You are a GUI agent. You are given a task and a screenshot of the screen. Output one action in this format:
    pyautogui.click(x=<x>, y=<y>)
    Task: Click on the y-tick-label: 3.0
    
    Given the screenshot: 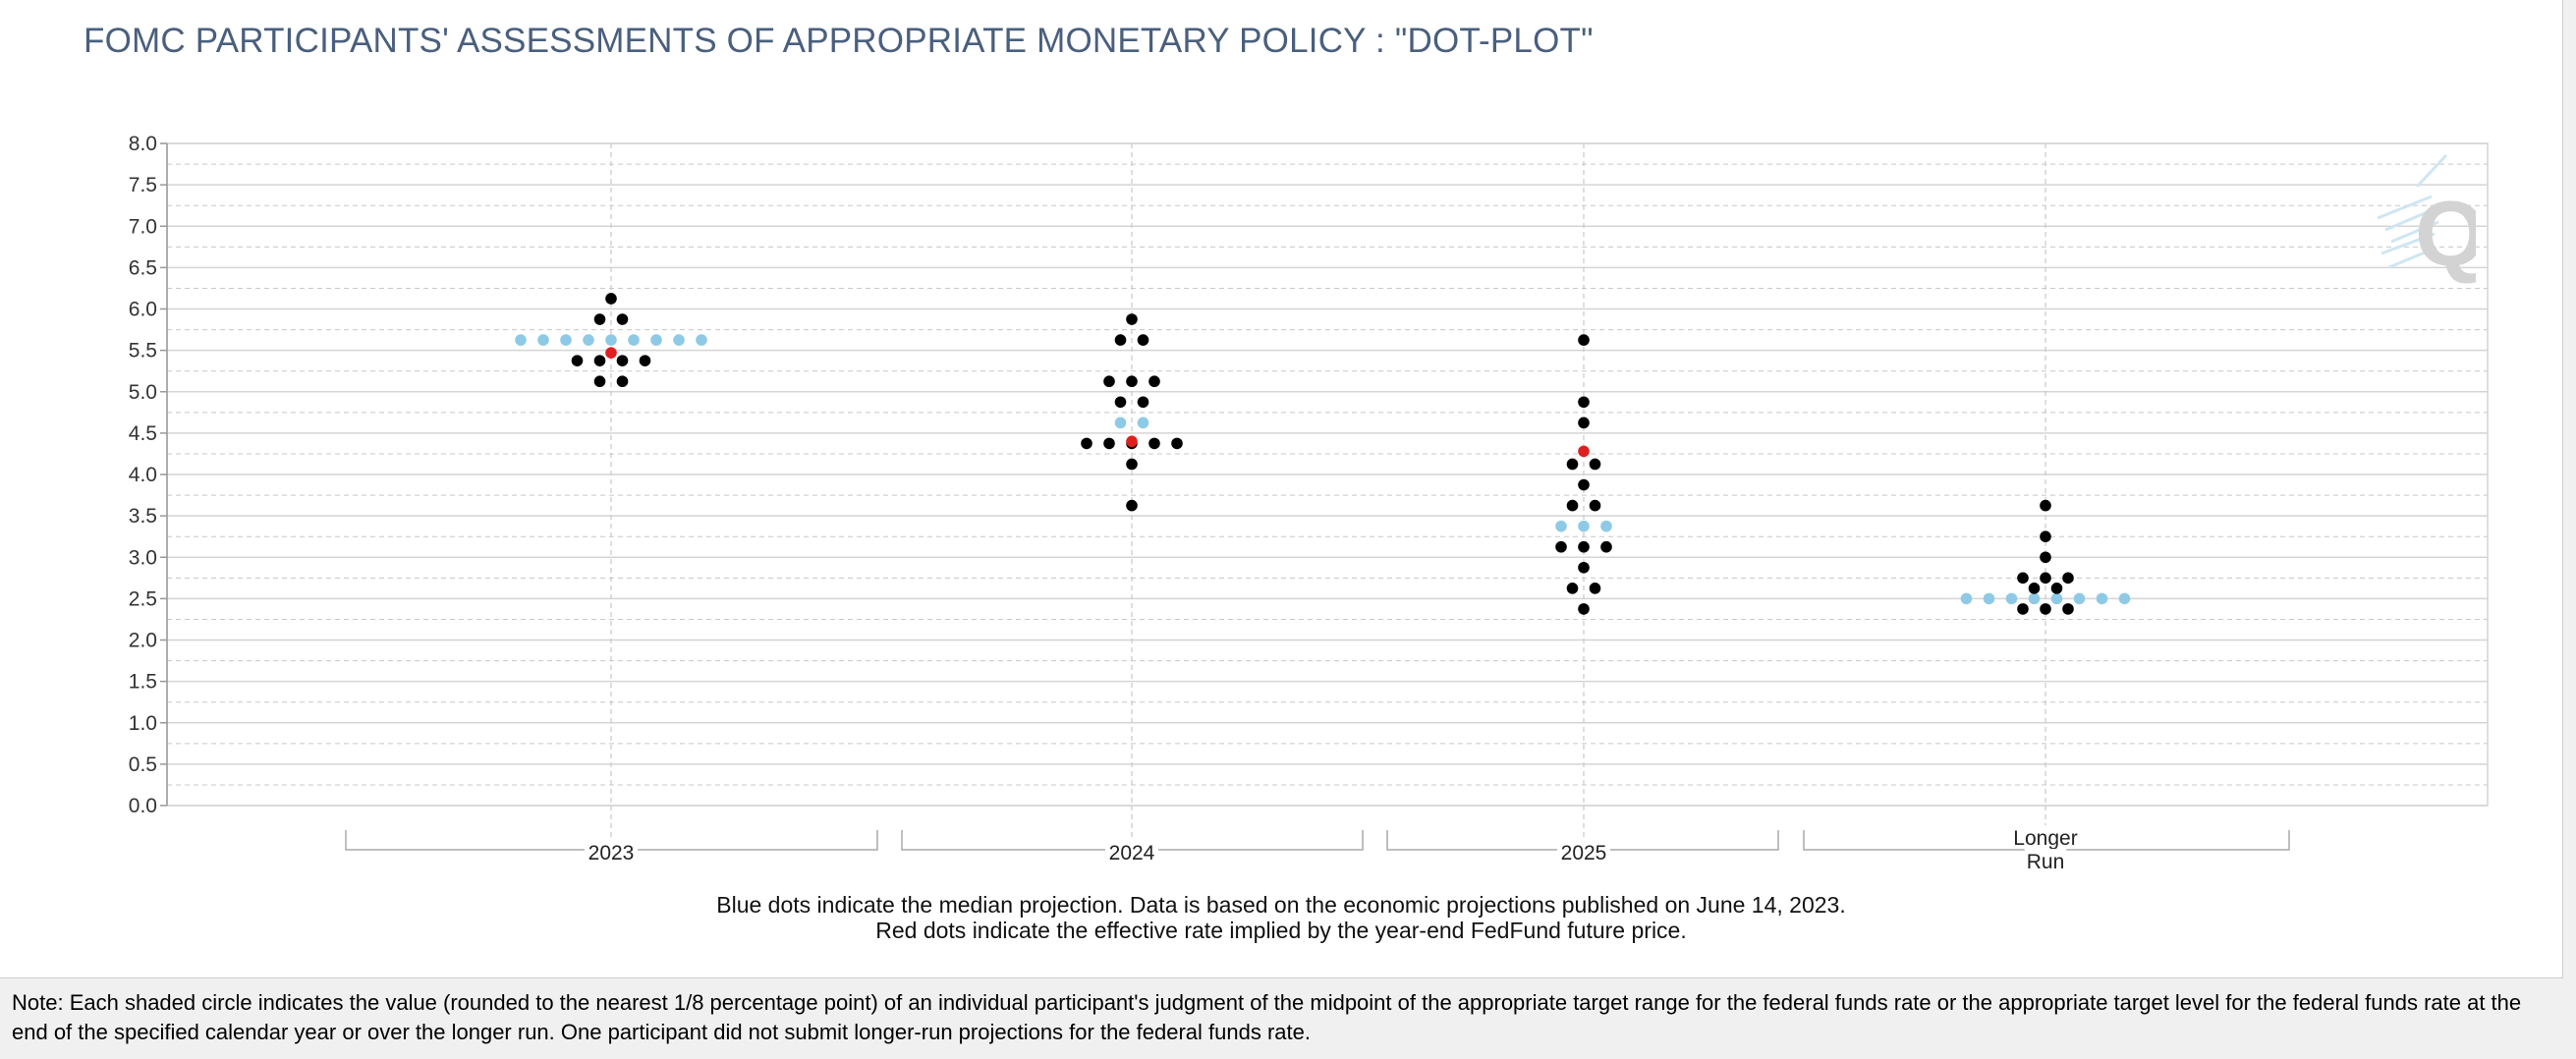 What is the action you would take?
    pyautogui.click(x=143, y=557)
    